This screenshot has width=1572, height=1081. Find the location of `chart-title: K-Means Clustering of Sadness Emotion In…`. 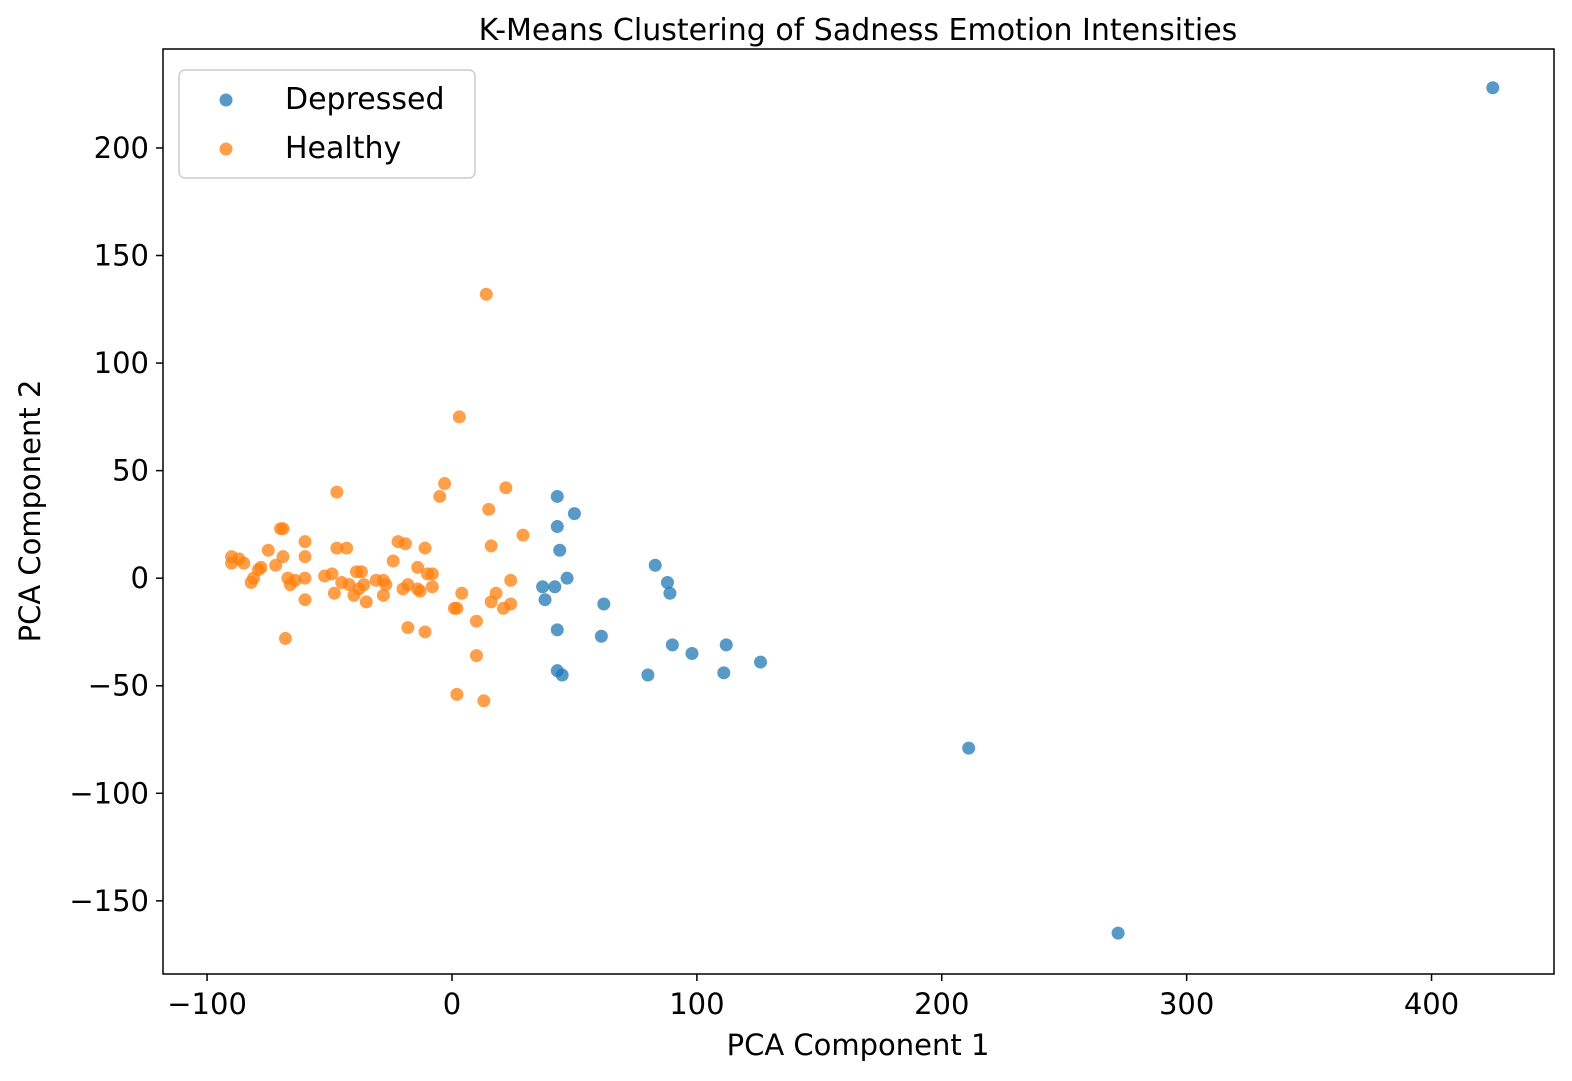

chart-title: K-Means Clustering of Sadness Emotion In… is located at coordinates (858, 30).